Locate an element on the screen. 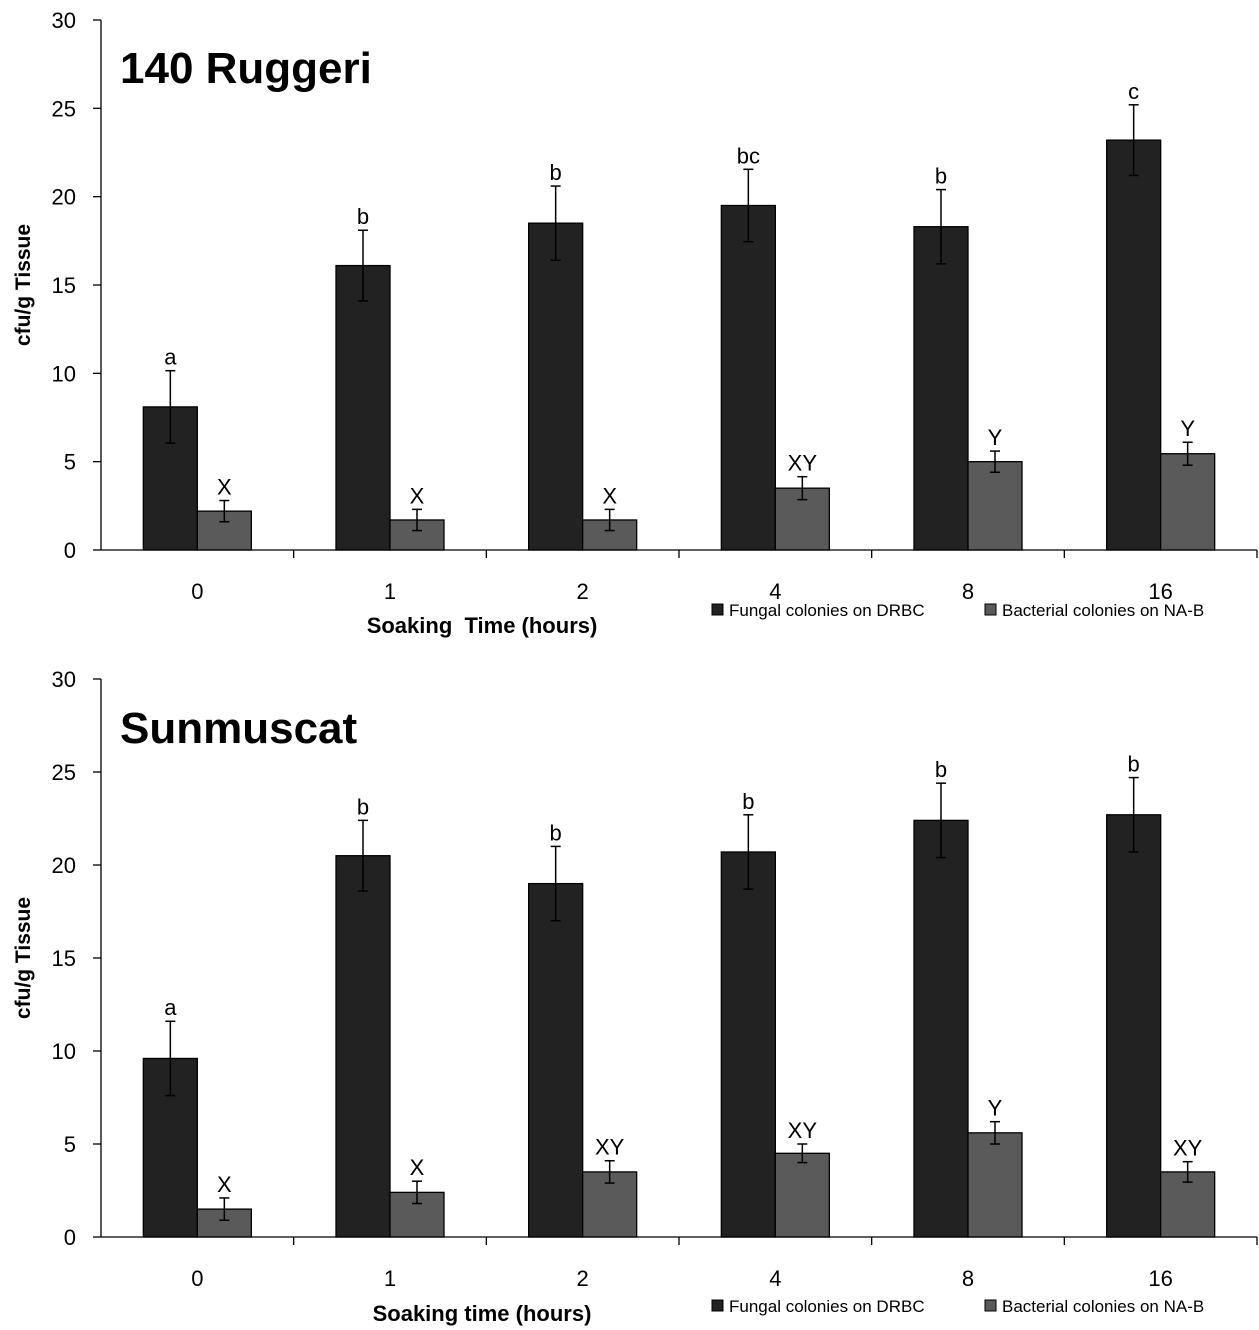  significance-letter: c is located at coordinates (1133, 91).